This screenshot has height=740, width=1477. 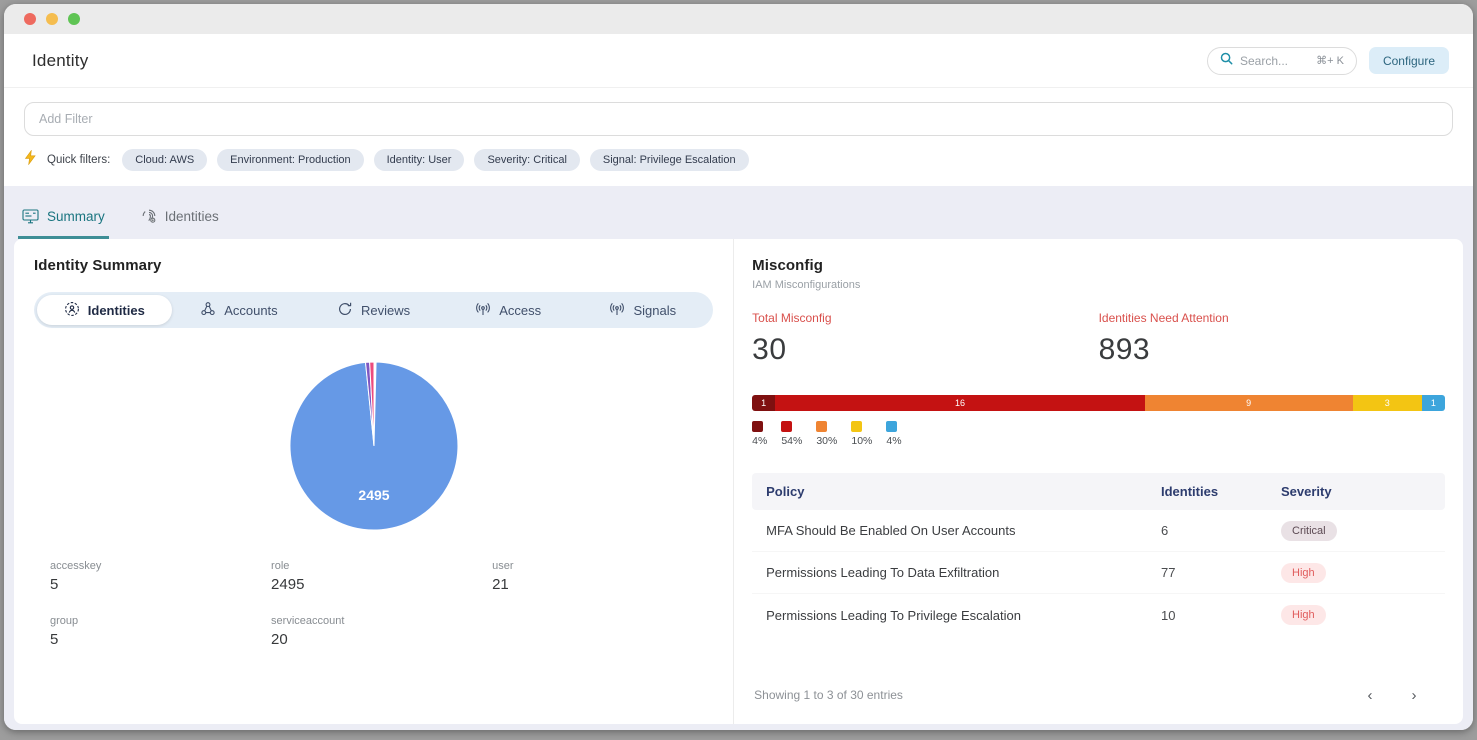 What do you see at coordinates (1306, 491) in the screenshot?
I see `column-severity: Severity` at bounding box center [1306, 491].